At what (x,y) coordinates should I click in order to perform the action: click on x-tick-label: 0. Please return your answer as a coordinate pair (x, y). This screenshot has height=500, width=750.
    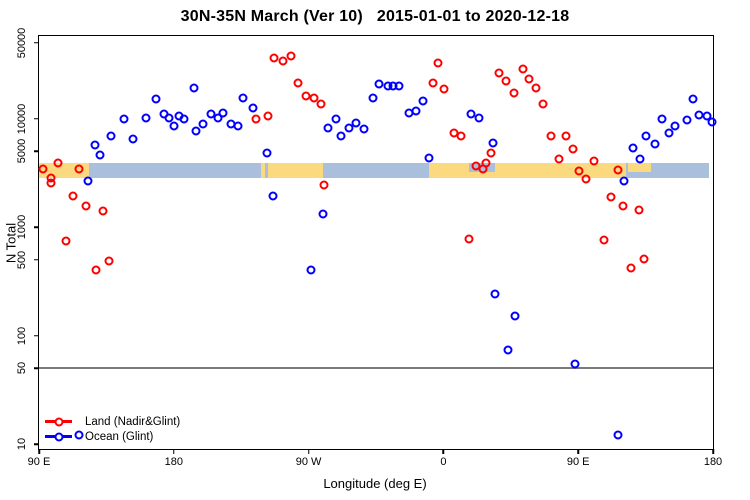
    Looking at the image, I should click on (443, 462).